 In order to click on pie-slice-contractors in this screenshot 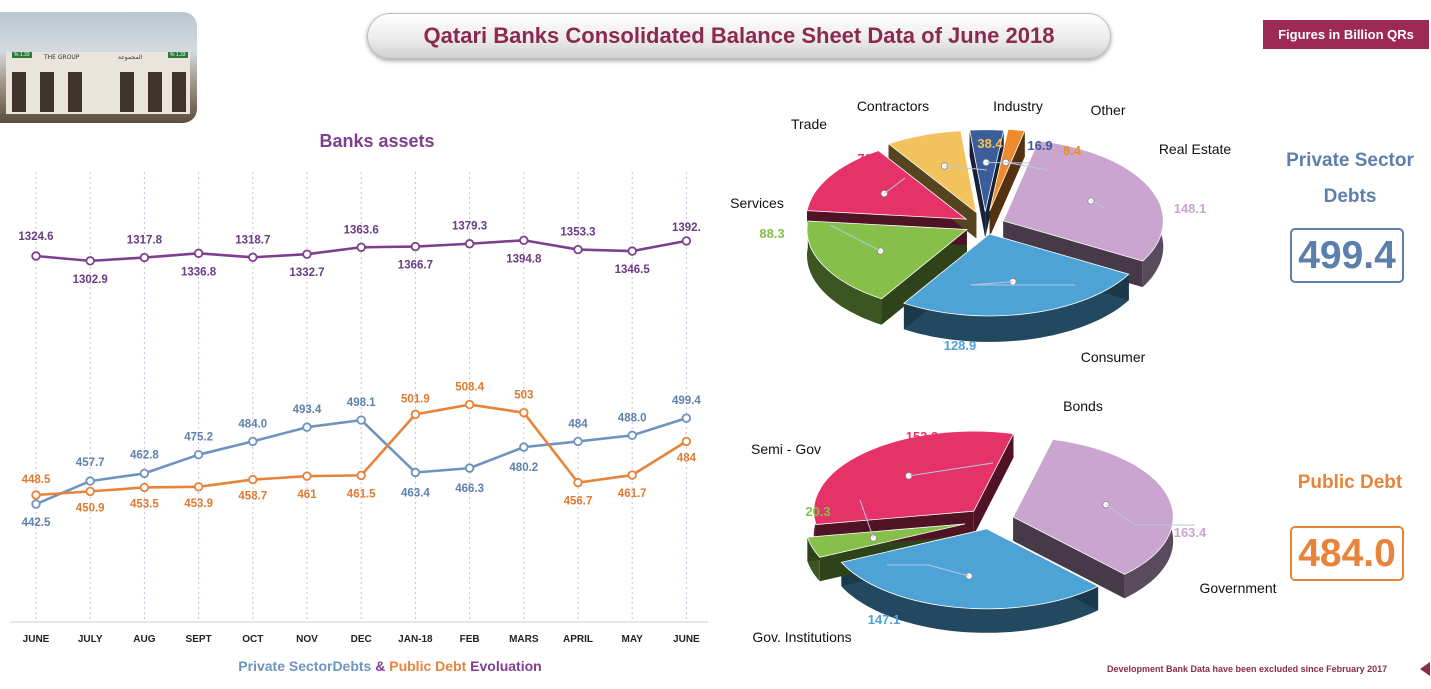, I will do `click(932, 172)`.